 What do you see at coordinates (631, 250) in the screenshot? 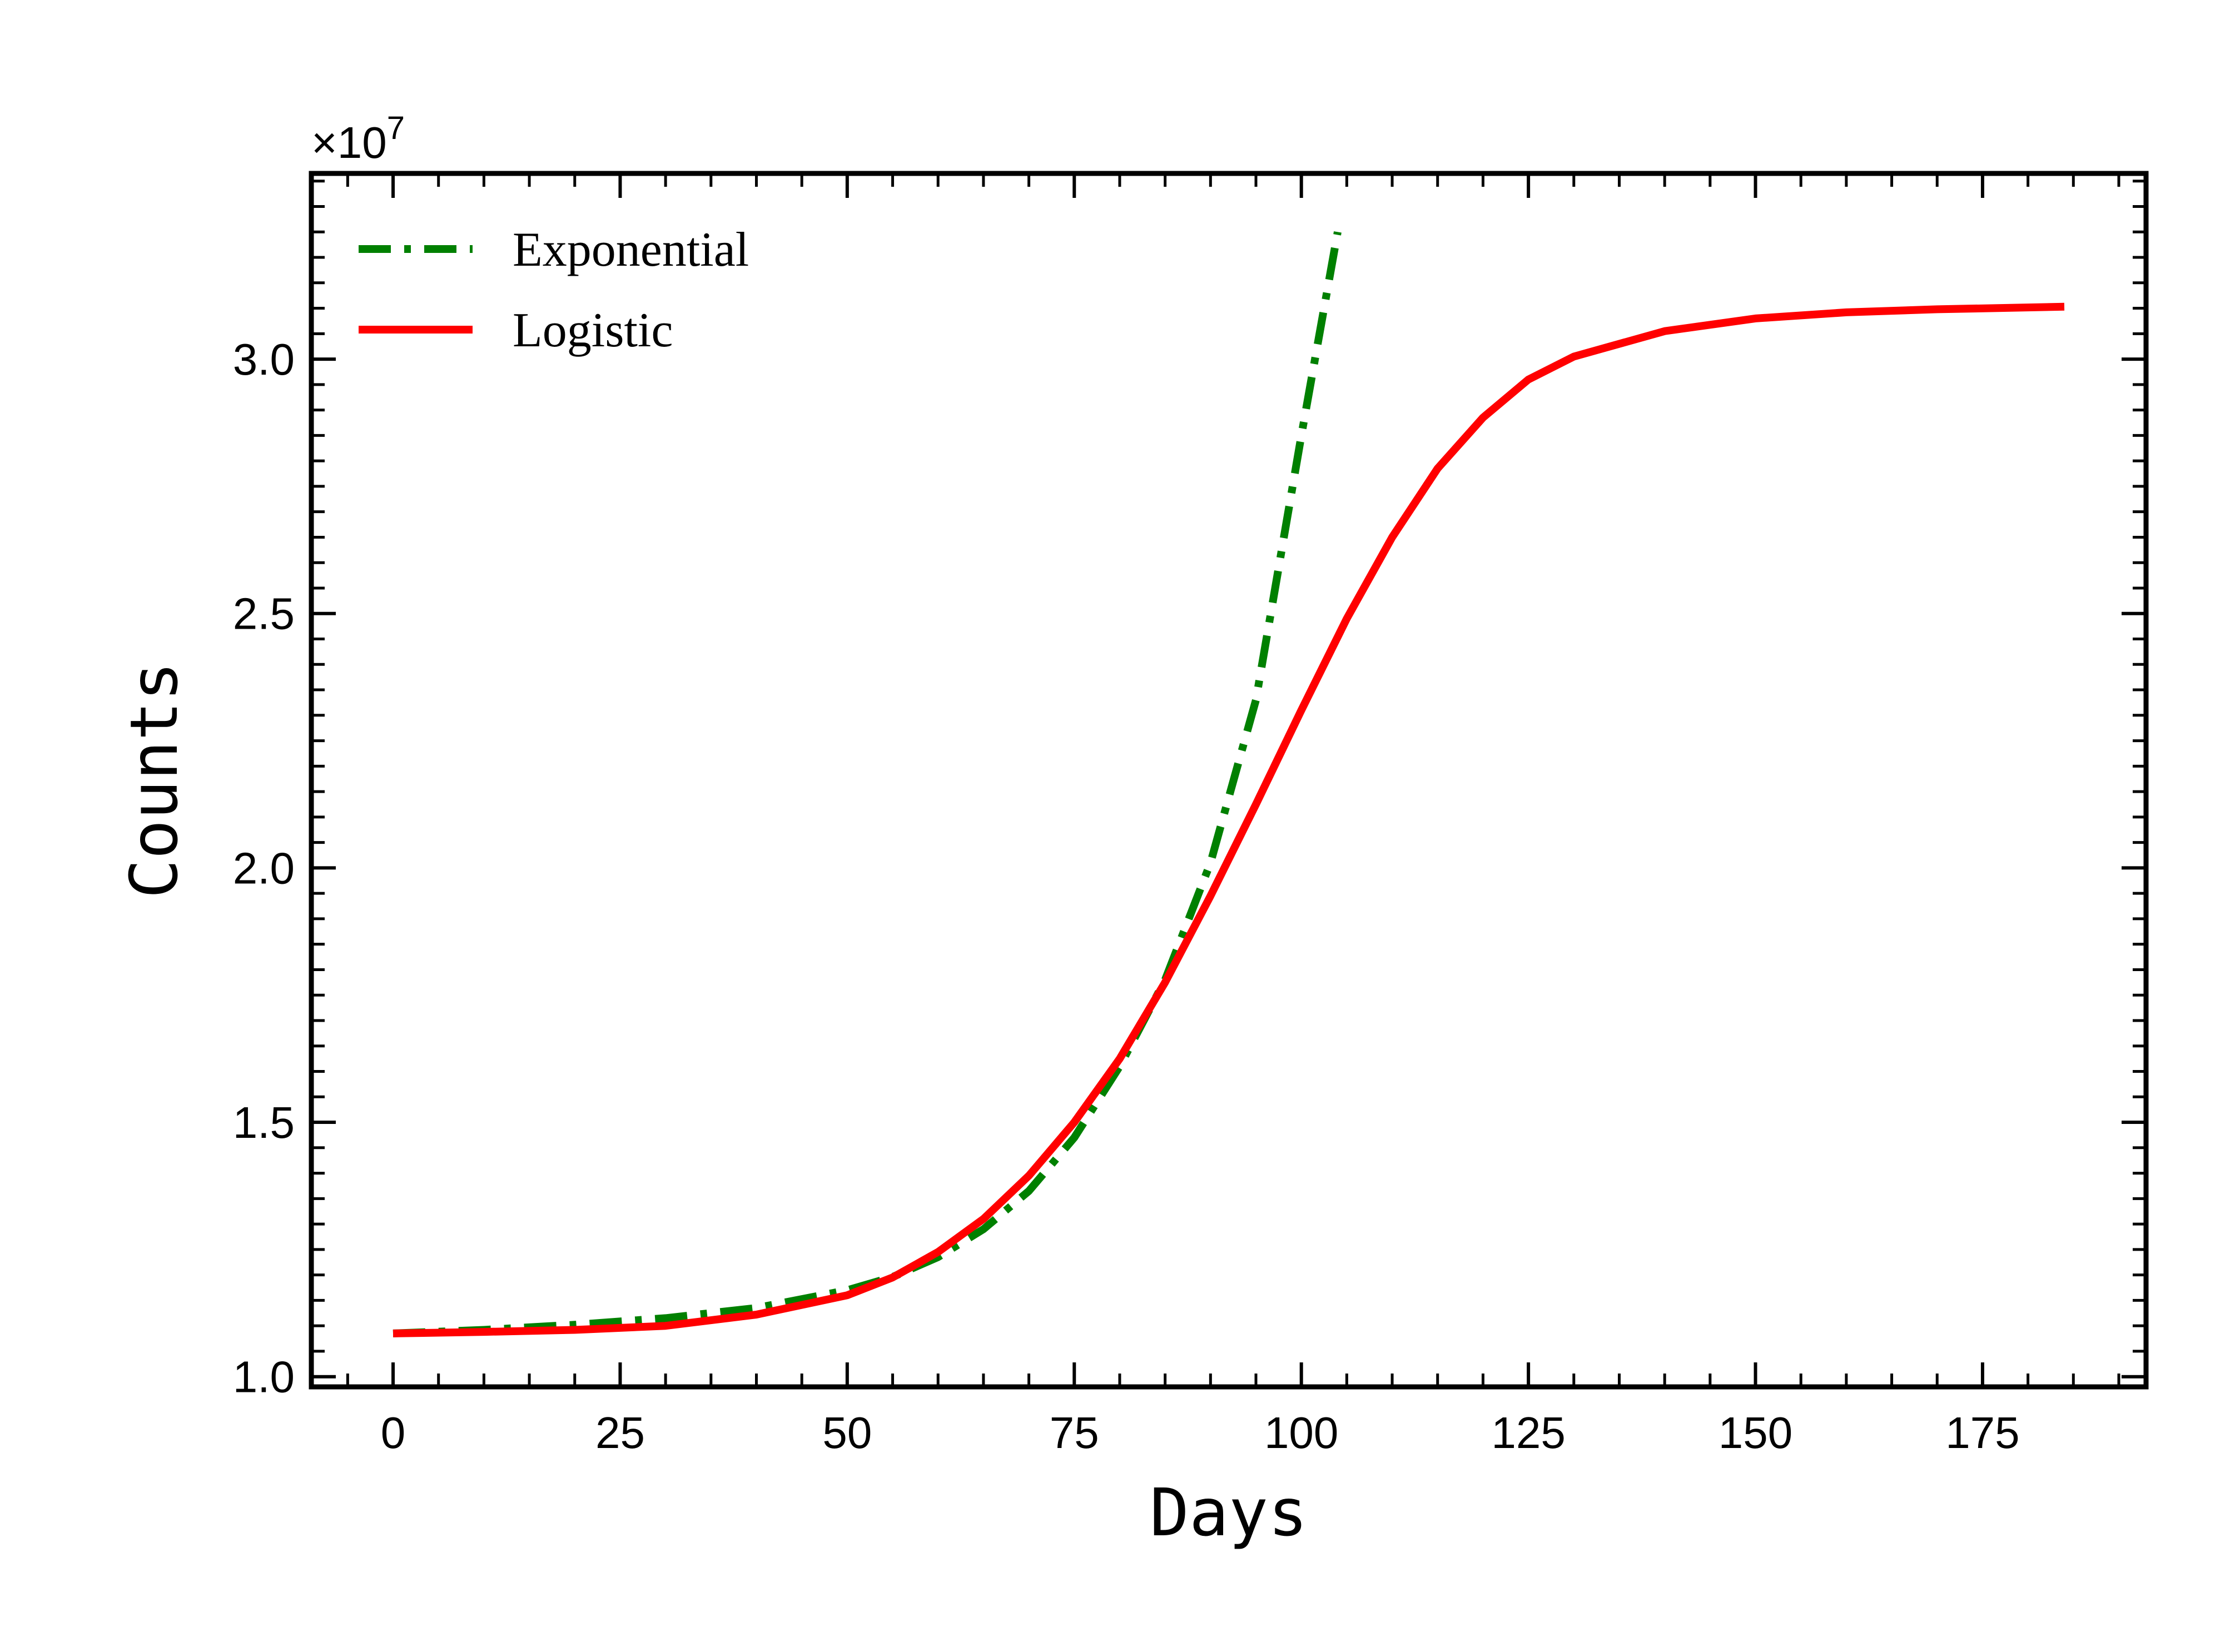
I see `legend-label: Exponential` at bounding box center [631, 250].